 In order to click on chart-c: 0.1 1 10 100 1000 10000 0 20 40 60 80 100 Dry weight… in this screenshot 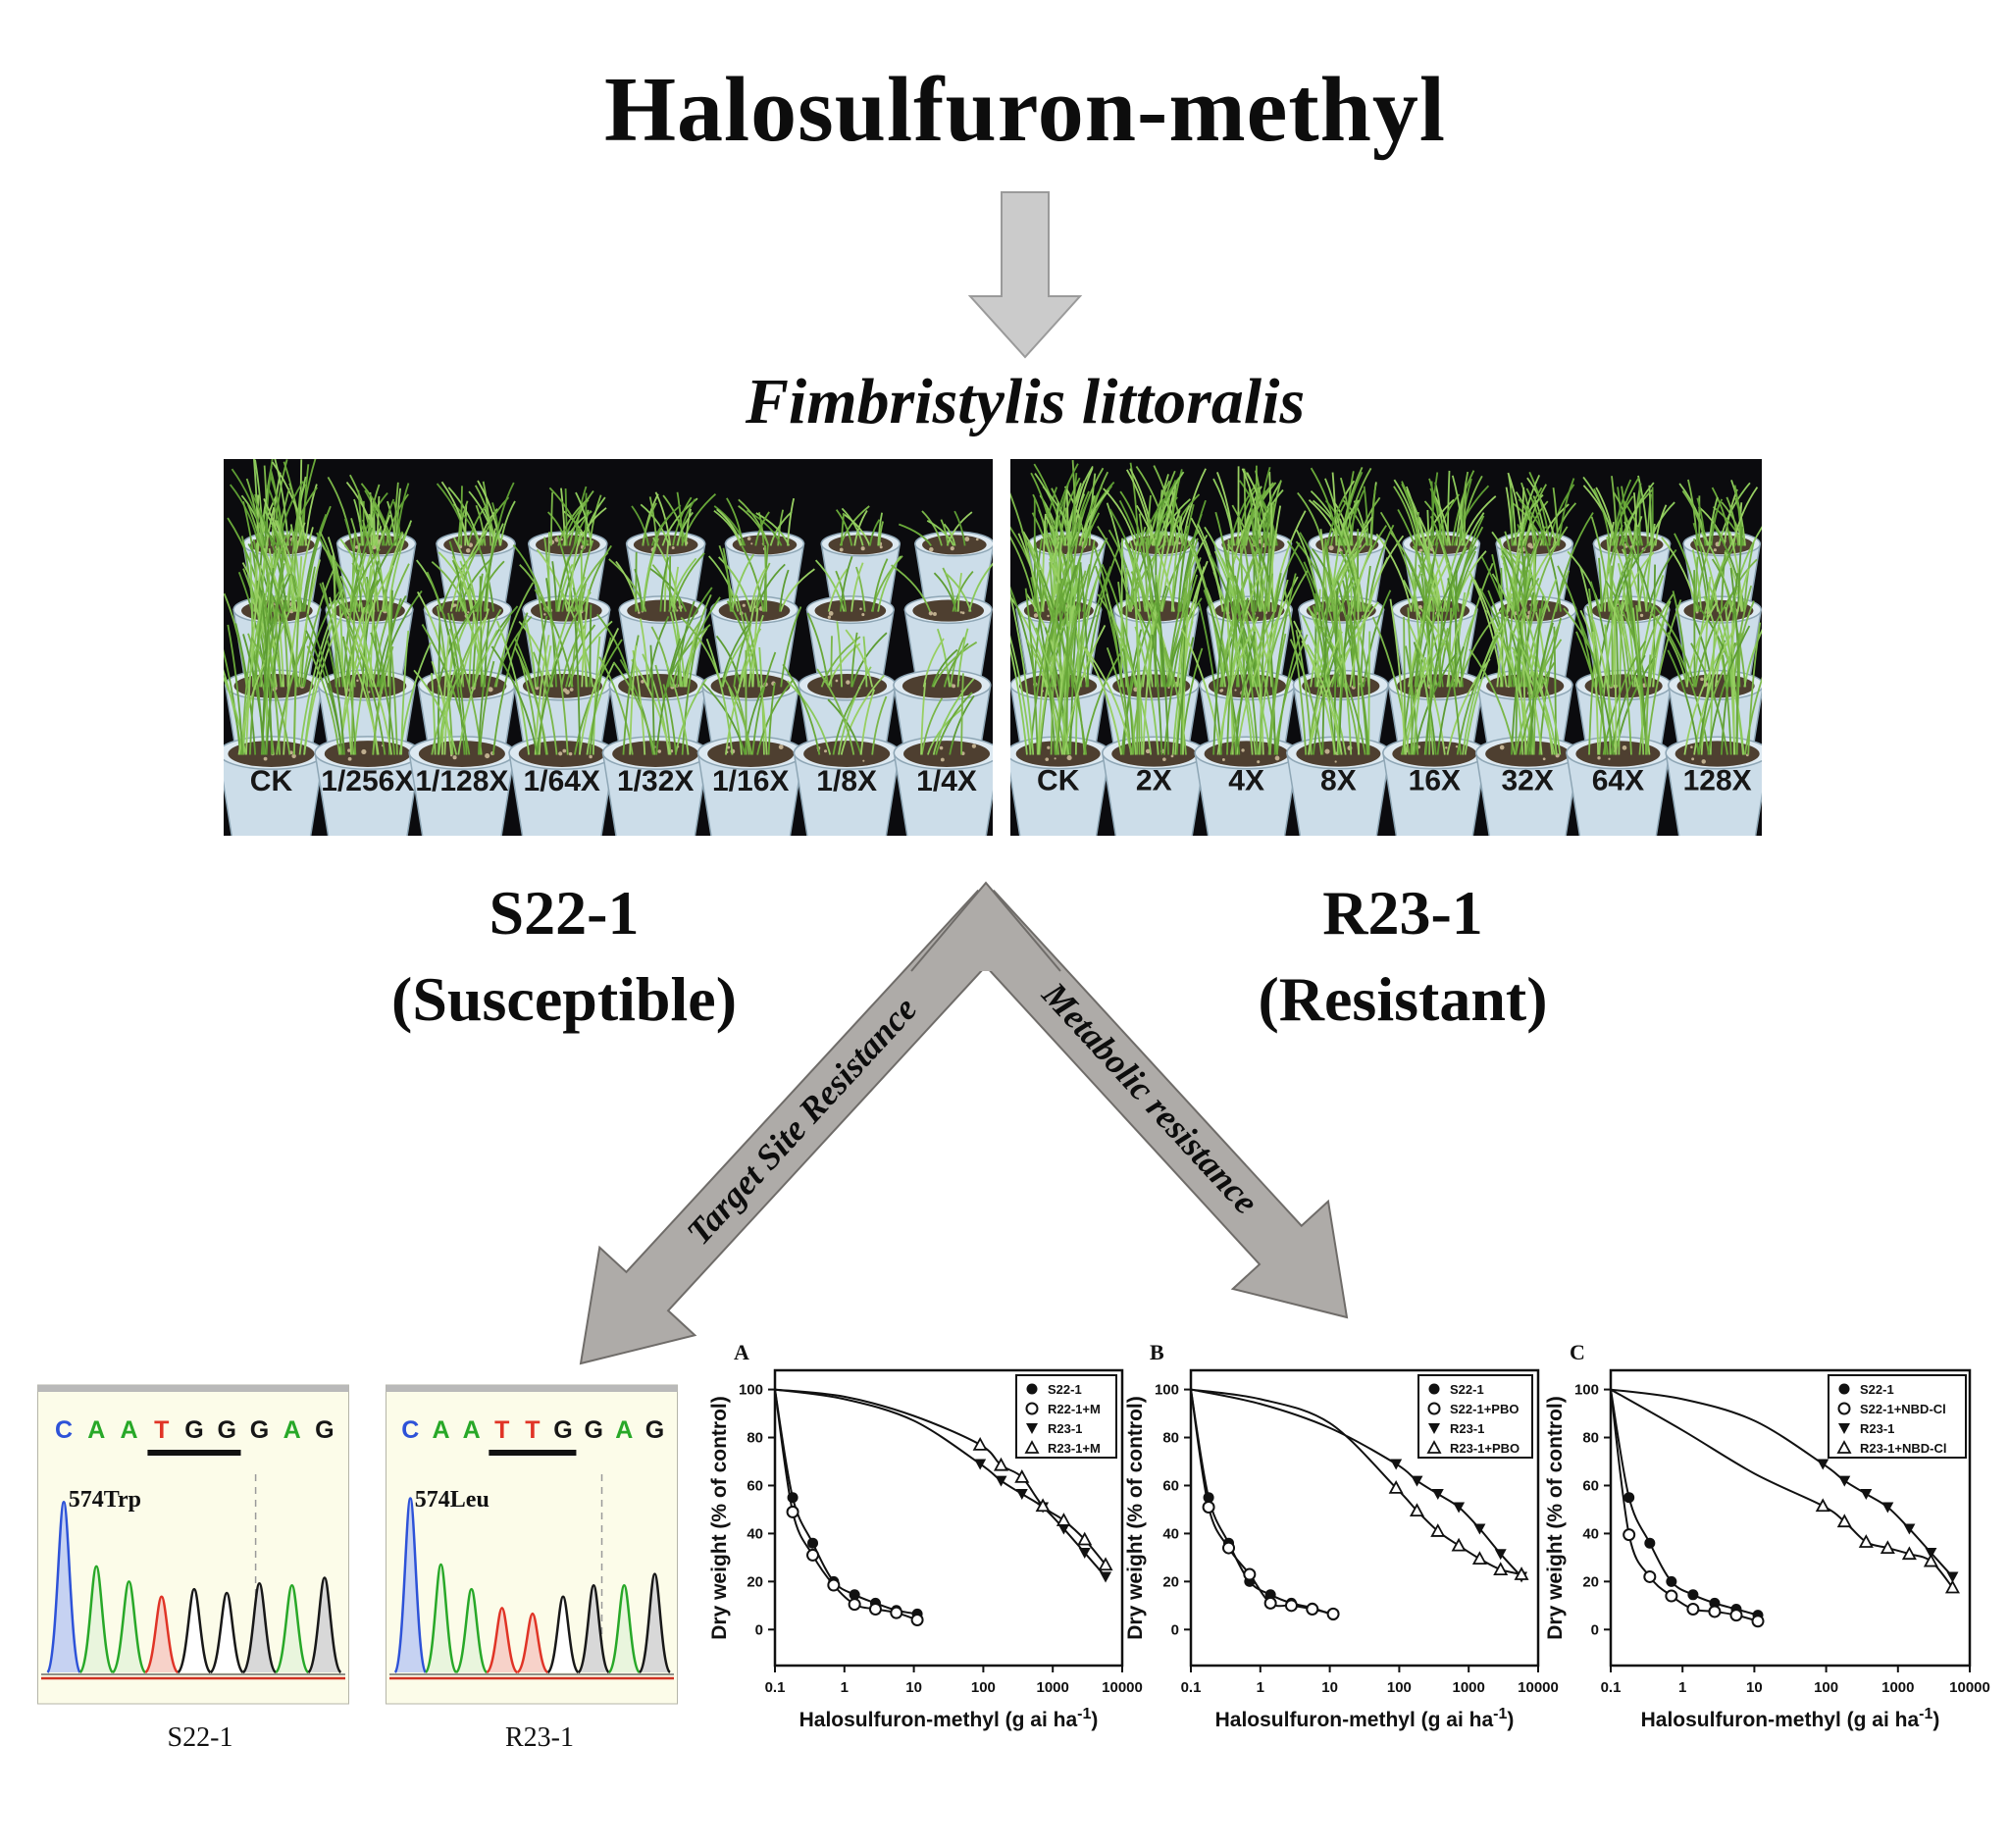, I will do `click(1767, 1535)`.